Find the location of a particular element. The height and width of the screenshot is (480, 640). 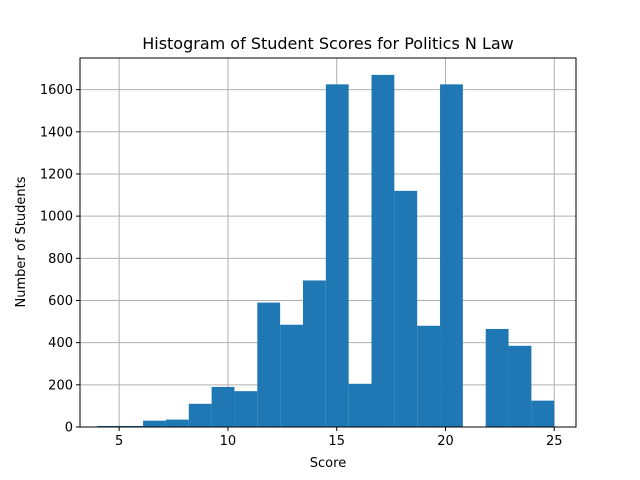

y-tick-label: 1400 is located at coordinates (56, 132).